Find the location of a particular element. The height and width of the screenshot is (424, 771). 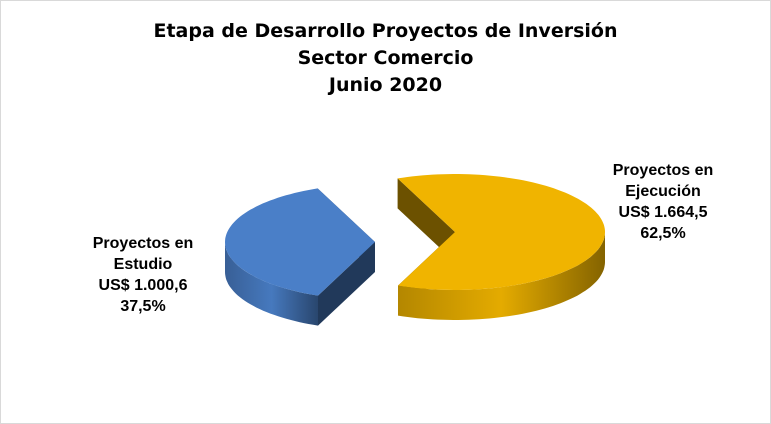

slice-category-label: Proyectos en Ejecución is located at coordinates (663, 181).